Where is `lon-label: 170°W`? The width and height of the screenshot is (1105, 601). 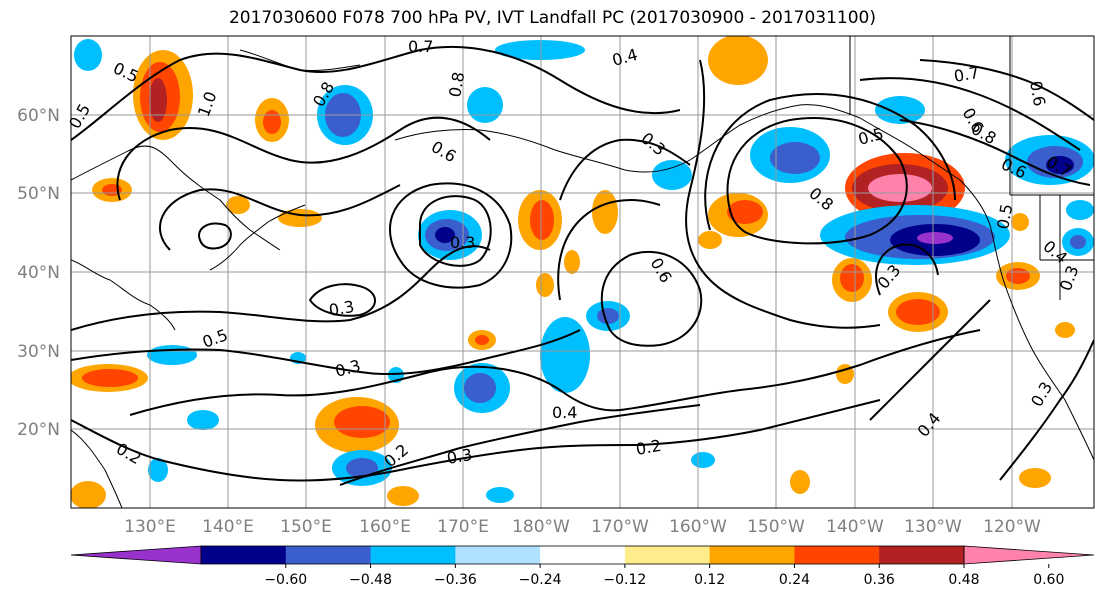
lon-label: 170°W is located at coordinates (620, 527).